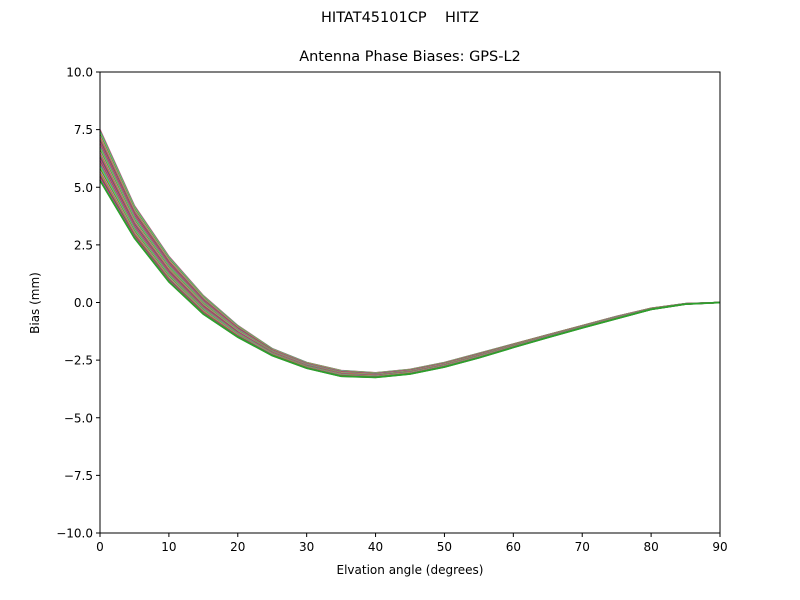  What do you see at coordinates (74, 534) in the screenshot?
I see `y-tick-label: −10.0` at bounding box center [74, 534].